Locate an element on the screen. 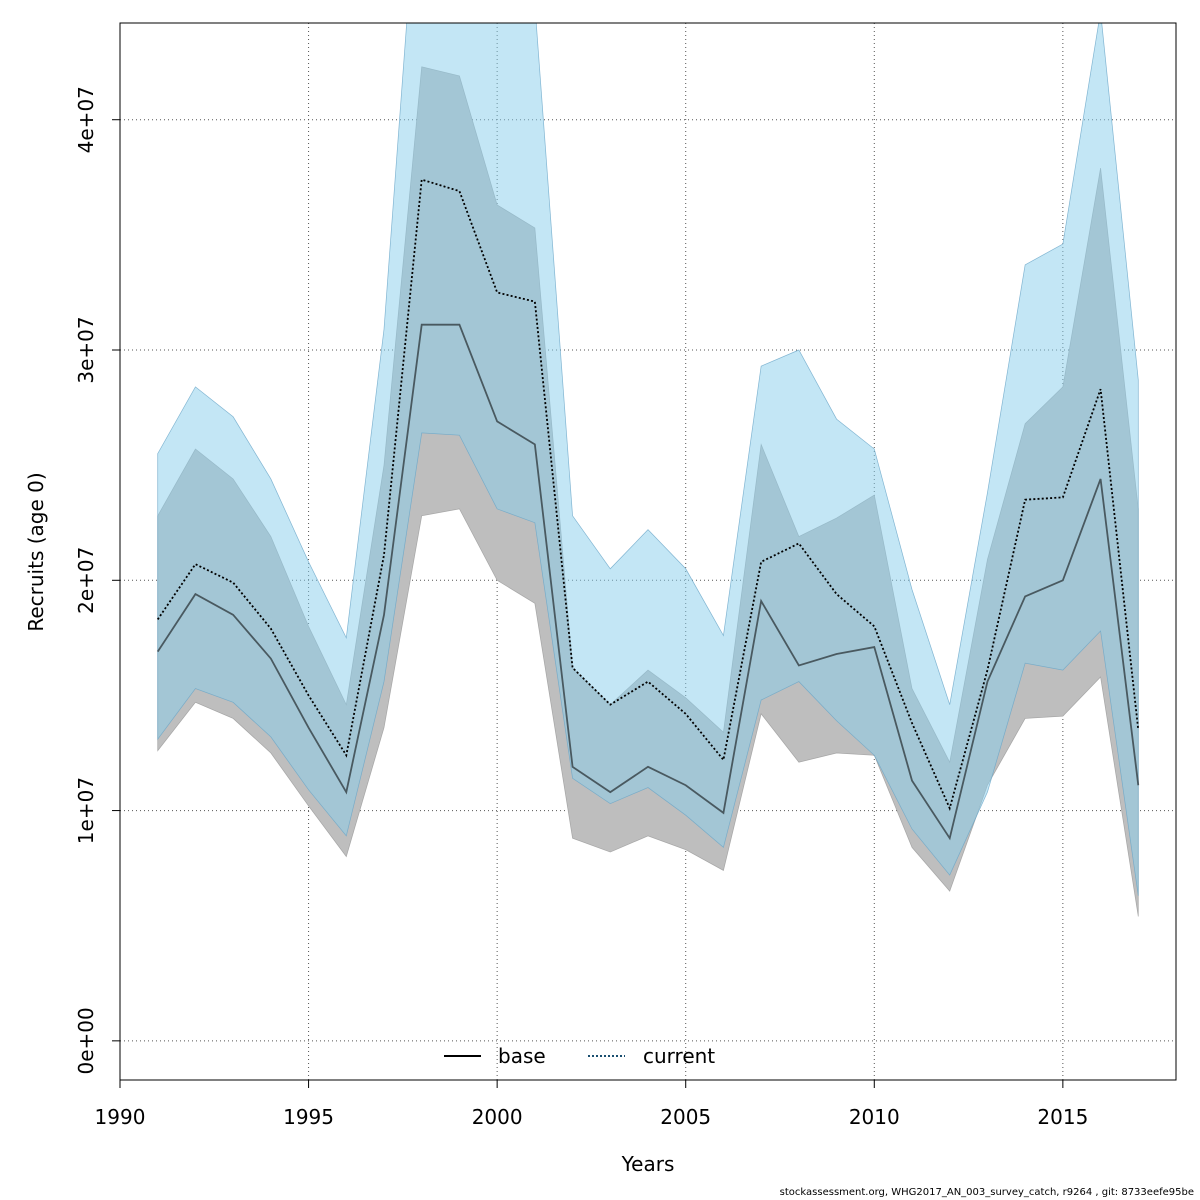  x-tick-label: 2015 is located at coordinates (1062, 1117).